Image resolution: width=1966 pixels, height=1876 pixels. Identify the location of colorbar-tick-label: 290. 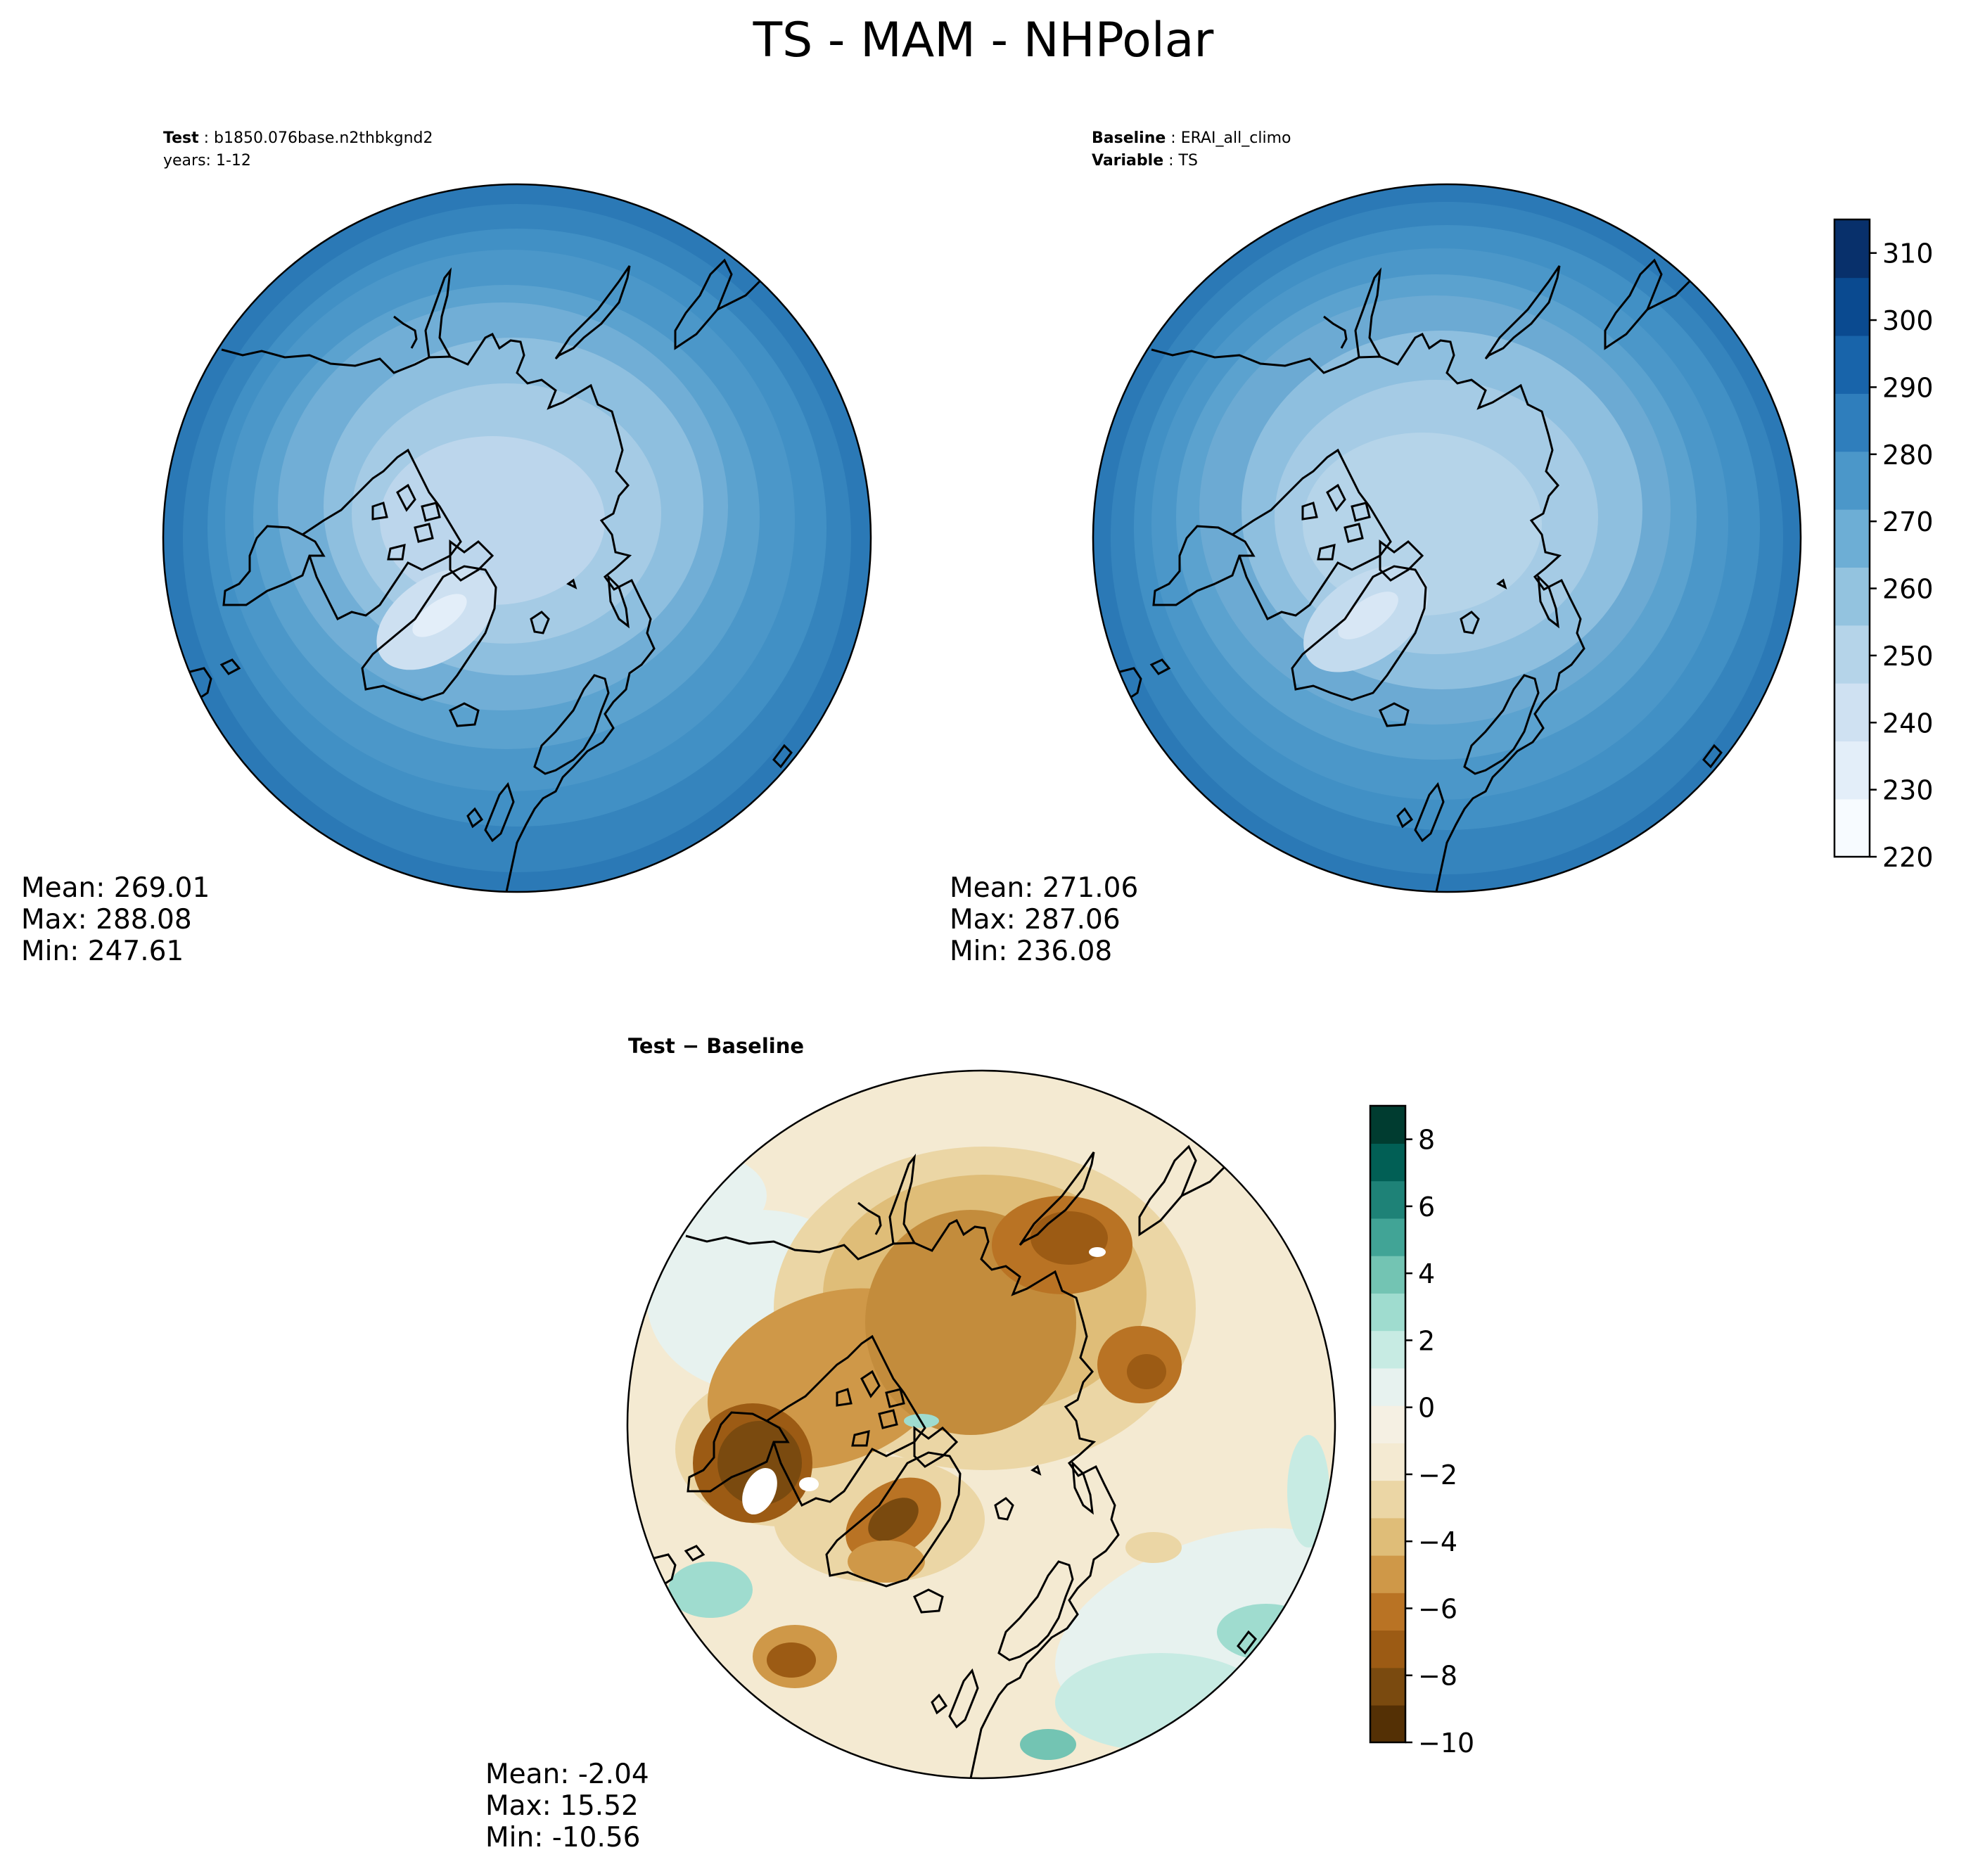
(1908, 387).